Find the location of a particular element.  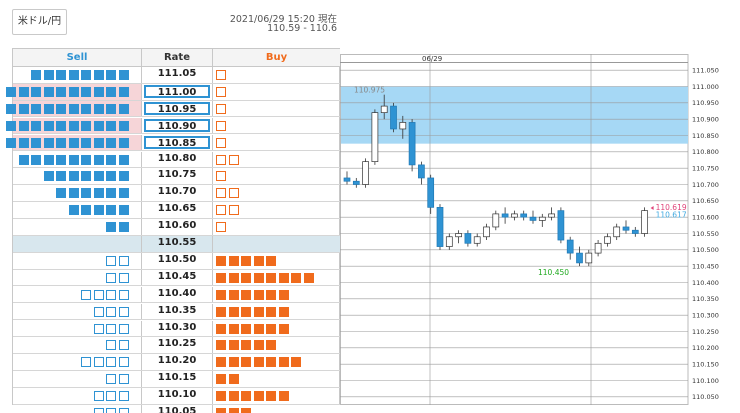

rate-value: 110.90 is located at coordinates (177, 125).